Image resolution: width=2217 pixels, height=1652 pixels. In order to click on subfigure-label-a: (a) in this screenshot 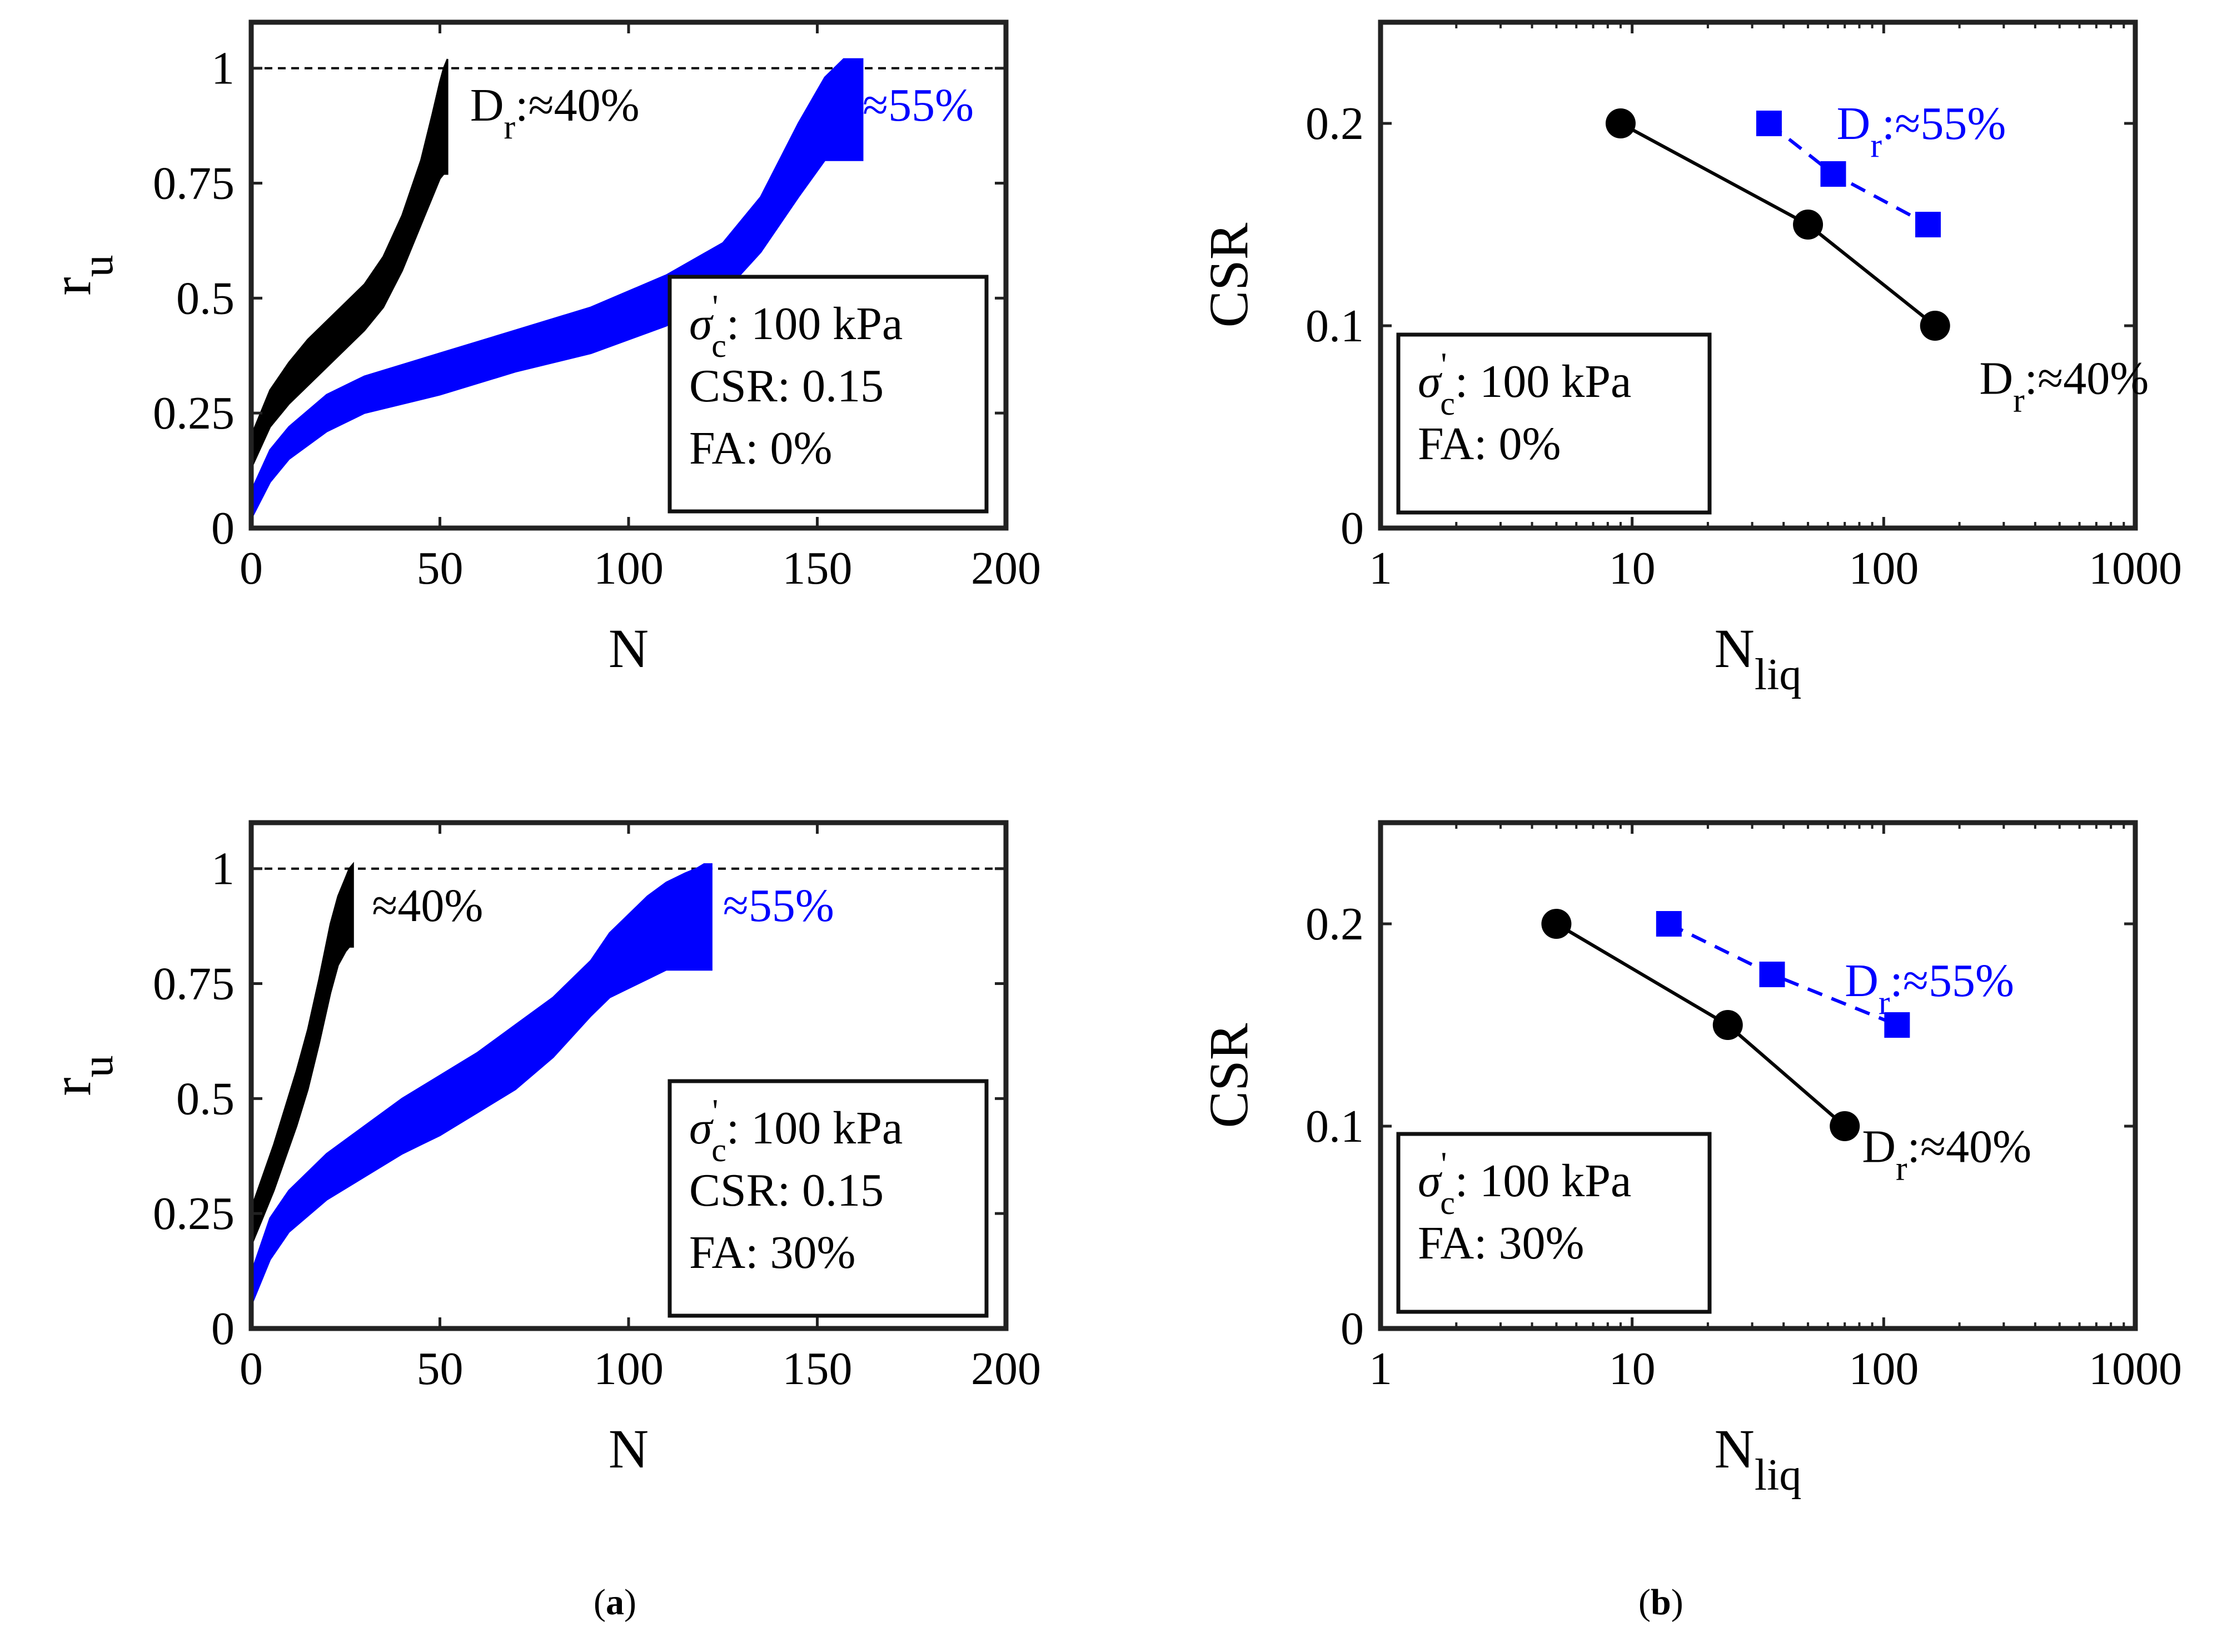, I will do `click(615, 1602)`.